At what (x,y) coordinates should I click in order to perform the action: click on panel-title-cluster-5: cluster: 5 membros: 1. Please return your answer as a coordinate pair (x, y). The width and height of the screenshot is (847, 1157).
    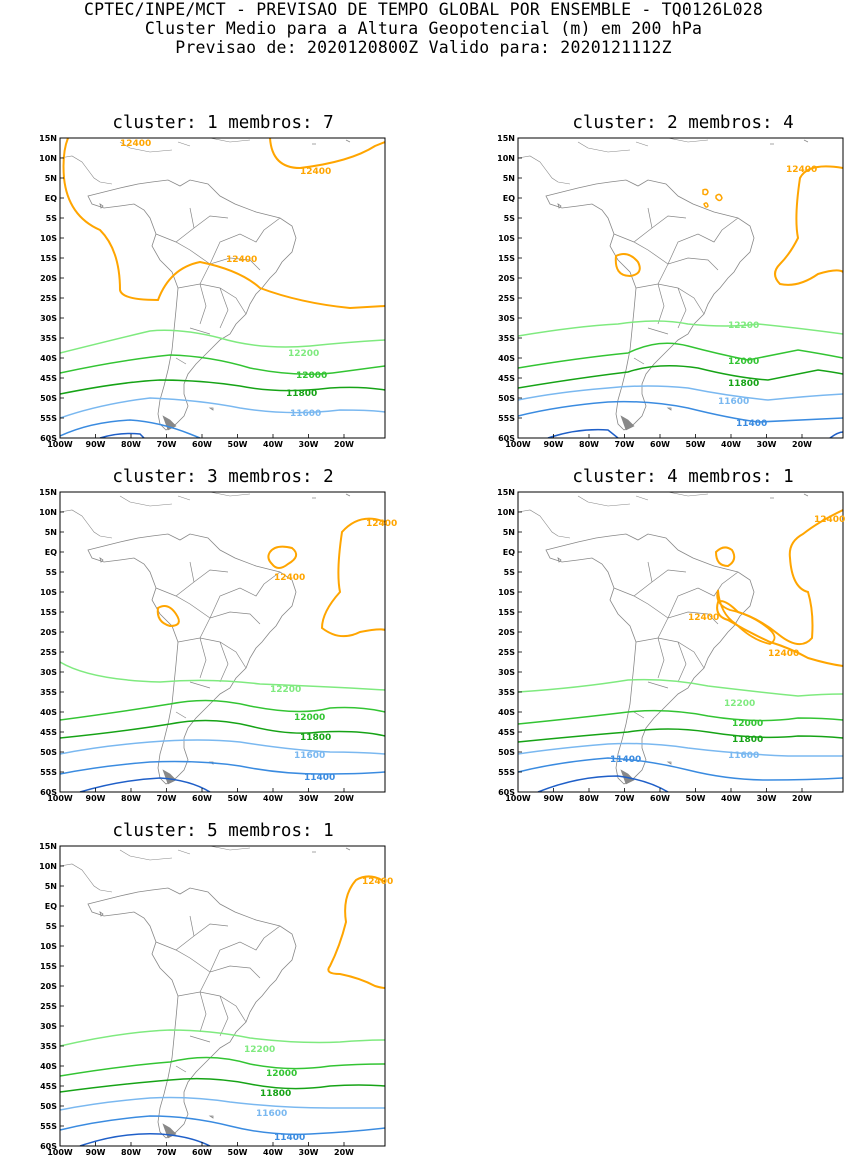
    Looking at the image, I should click on (223, 831).